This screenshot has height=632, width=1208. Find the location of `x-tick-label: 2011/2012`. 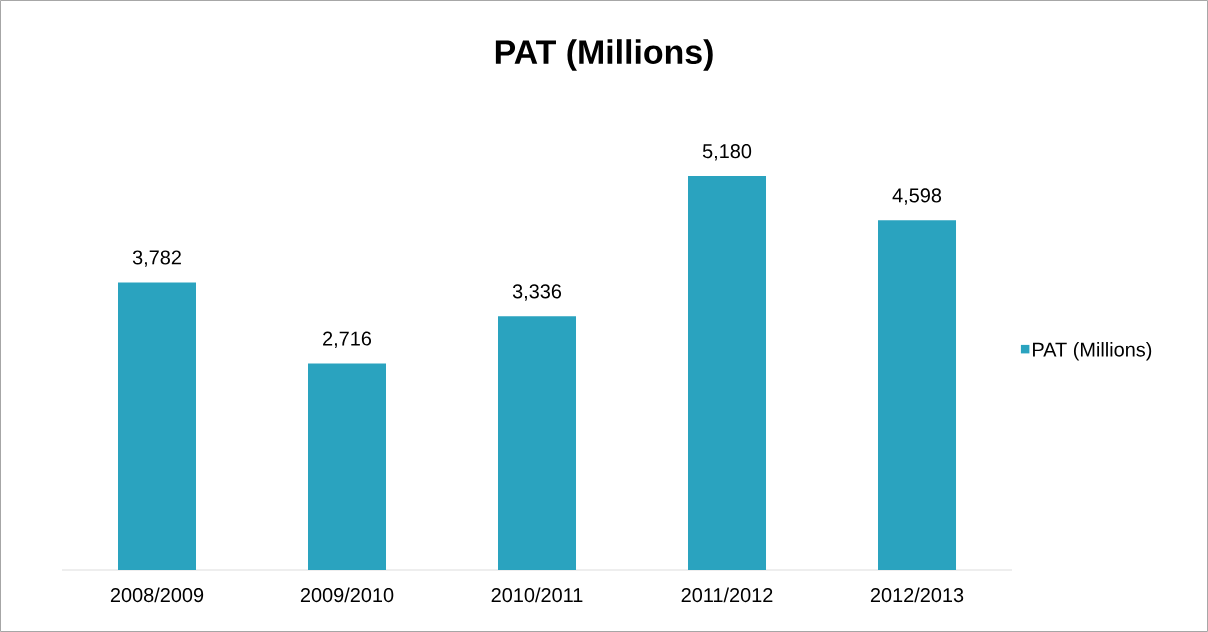

x-tick-label: 2011/2012 is located at coordinates (727, 595).